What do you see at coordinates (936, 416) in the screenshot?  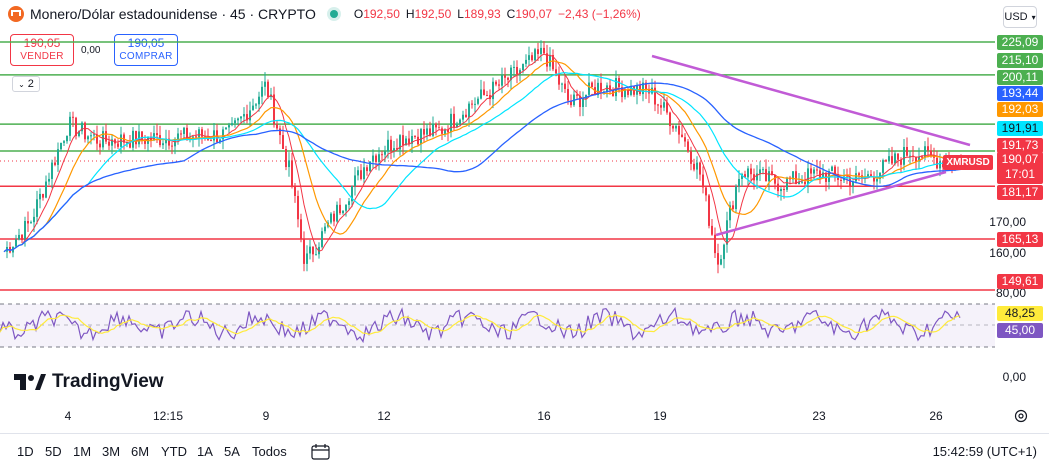 I see `time-axis-label: 26` at bounding box center [936, 416].